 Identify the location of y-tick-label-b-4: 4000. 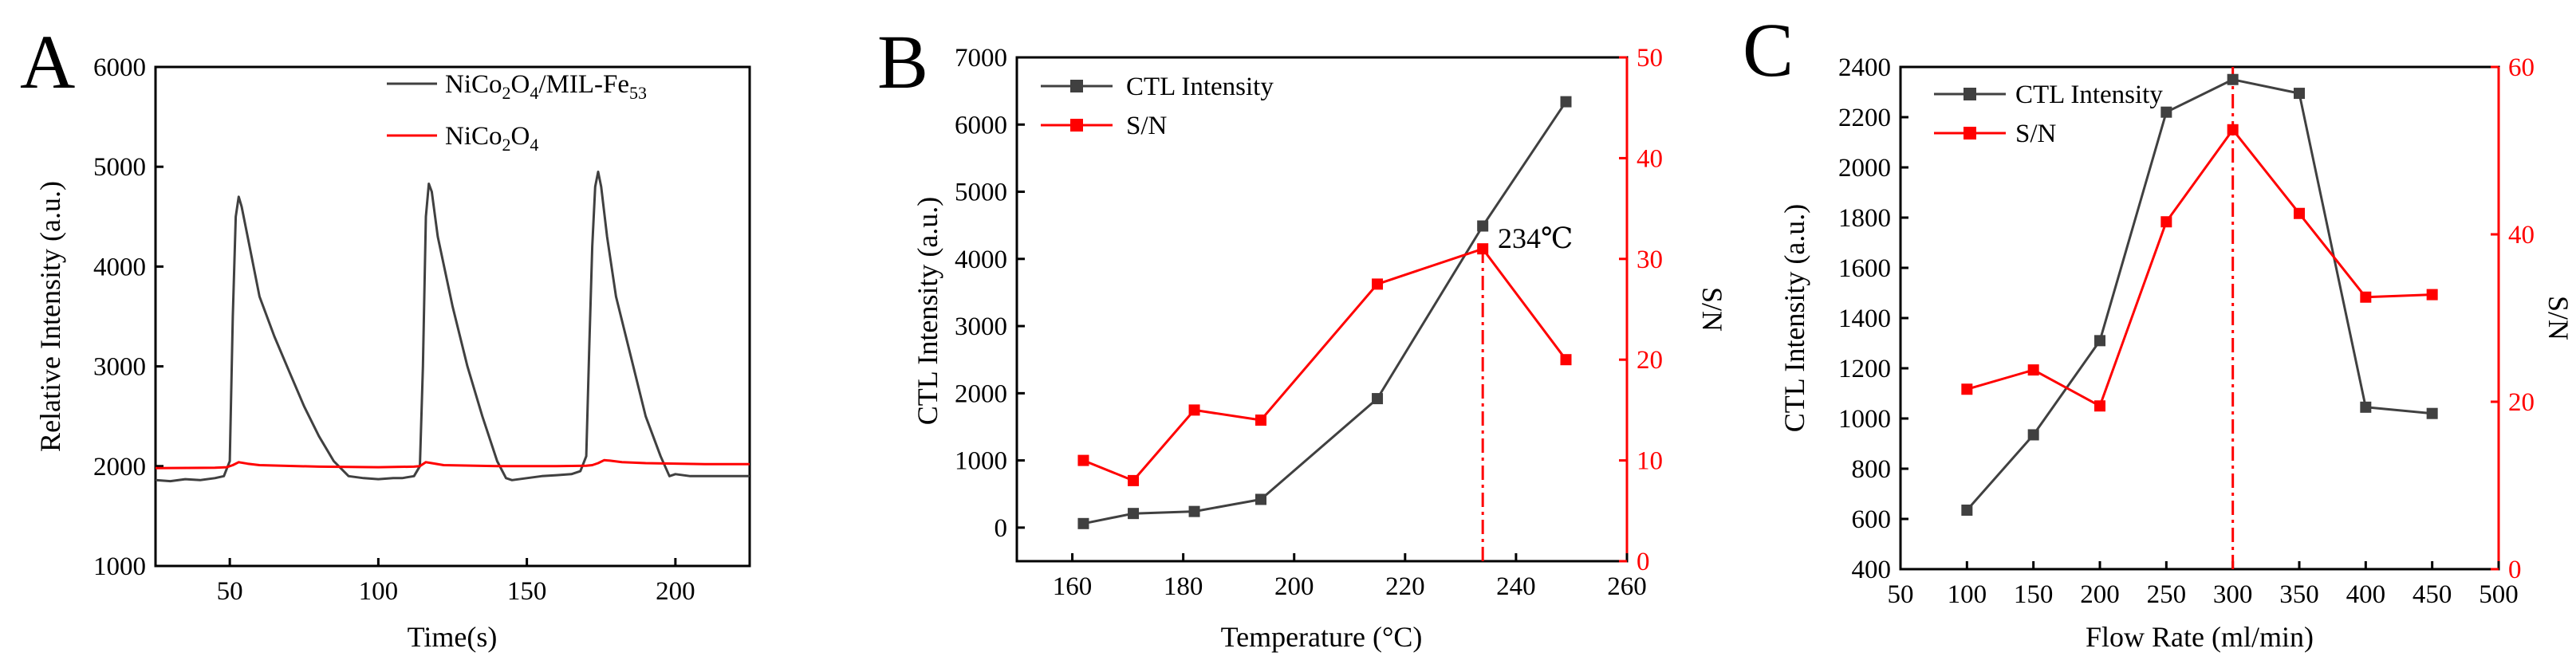
(981, 260).